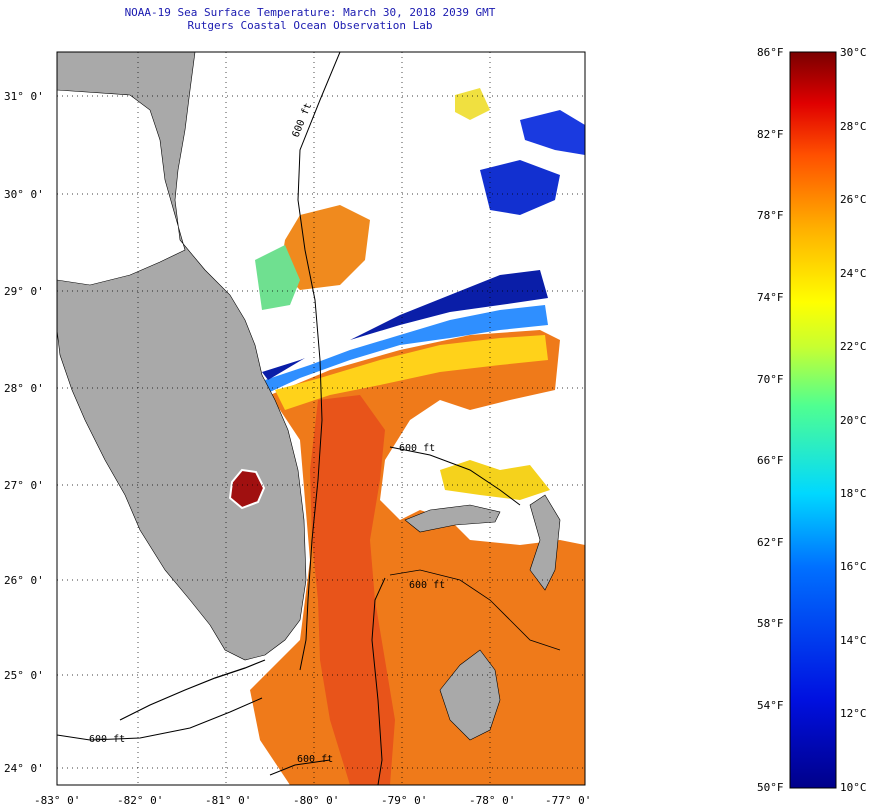 This screenshot has height=809, width=872. Describe the element at coordinates (24, 580) in the screenshot. I see `lat-label: 26° 0'` at that location.